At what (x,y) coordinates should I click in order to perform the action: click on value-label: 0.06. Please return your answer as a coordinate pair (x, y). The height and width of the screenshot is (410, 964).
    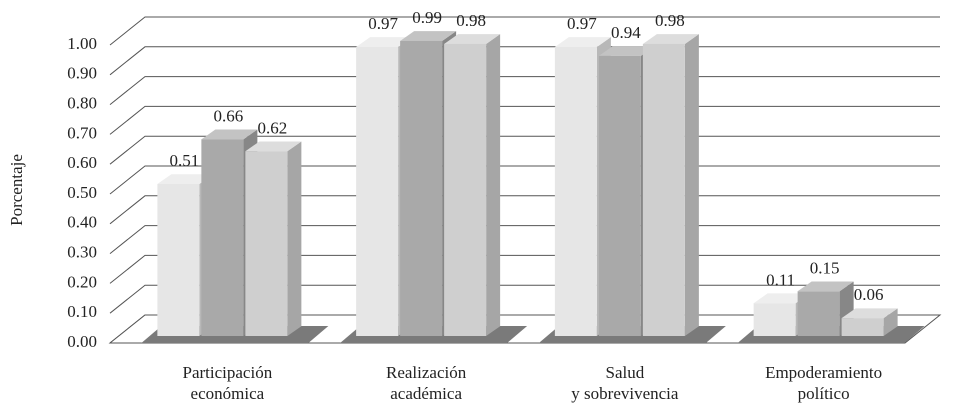
    Looking at the image, I should click on (869, 294).